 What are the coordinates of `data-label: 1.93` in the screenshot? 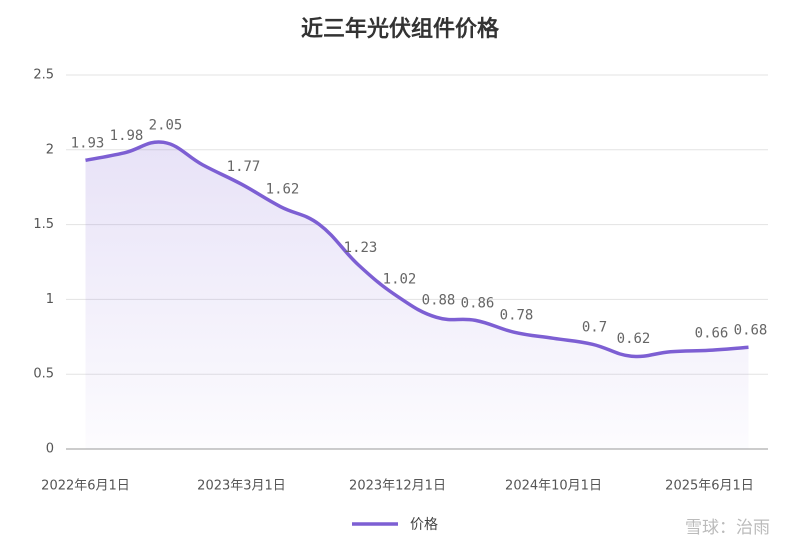 It's located at (88, 143).